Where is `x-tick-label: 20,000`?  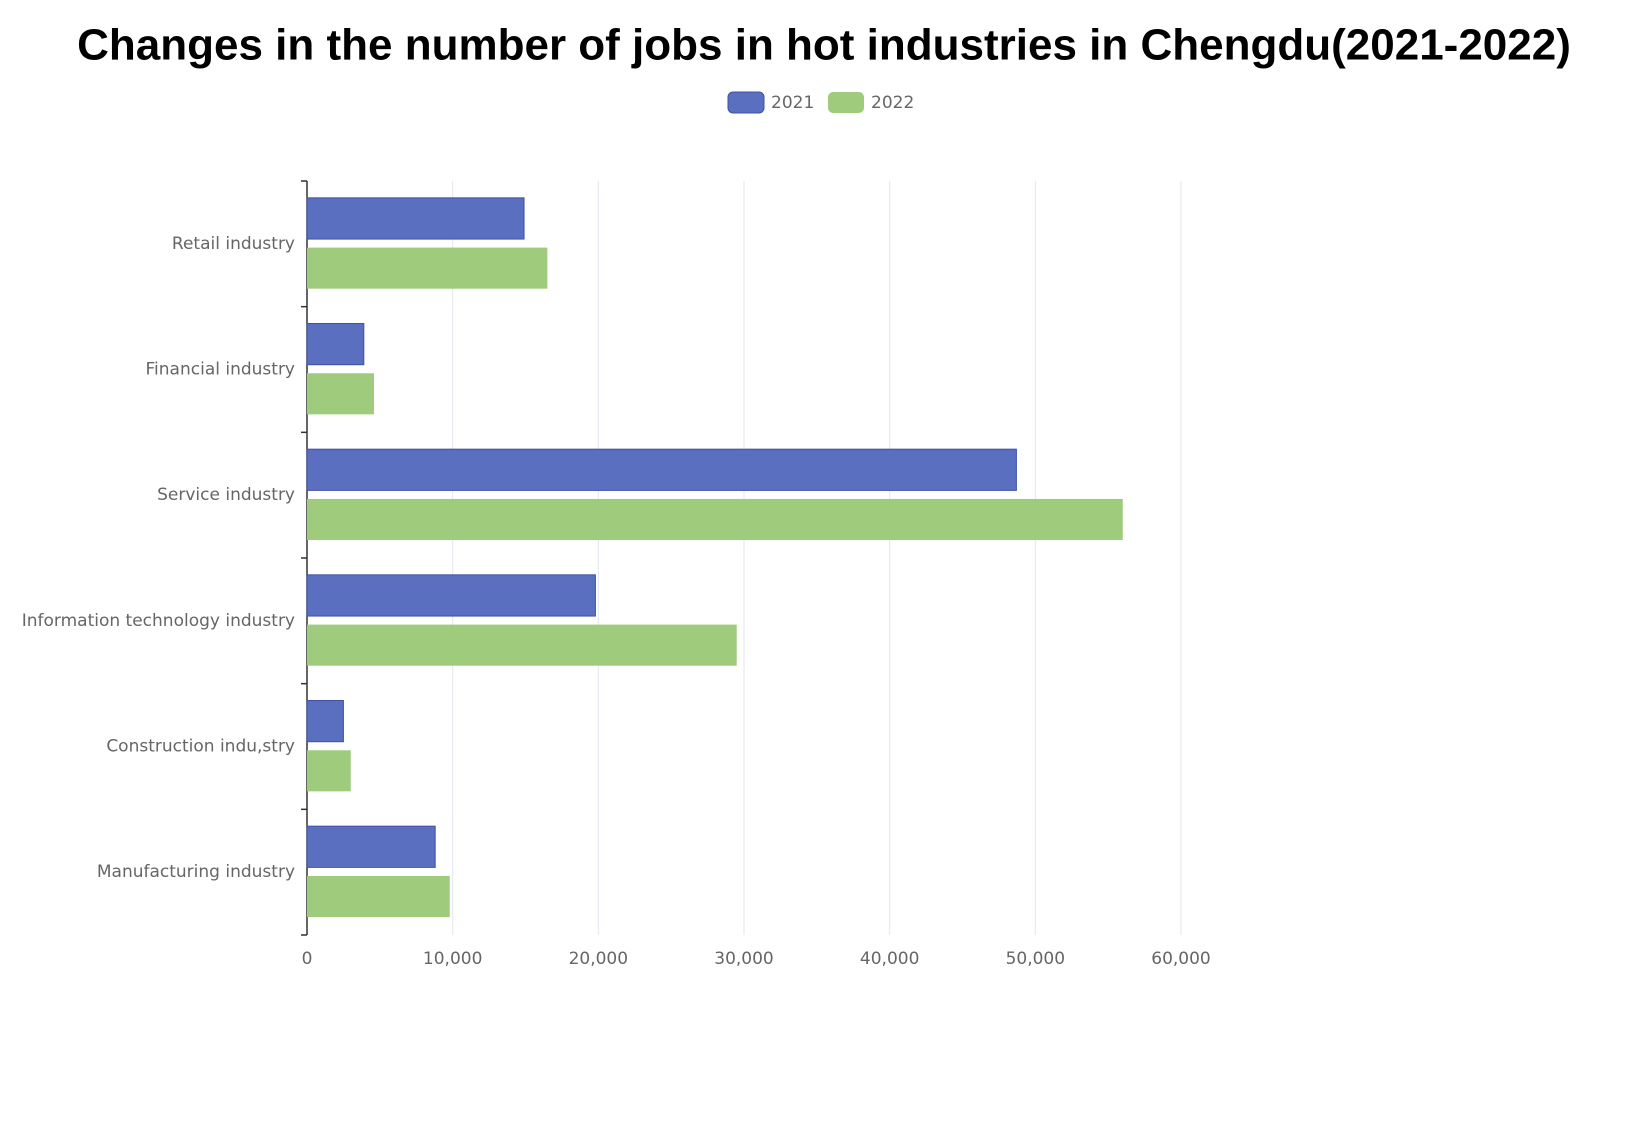 x-tick-label: 20,000 is located at coordinates (598, 959).